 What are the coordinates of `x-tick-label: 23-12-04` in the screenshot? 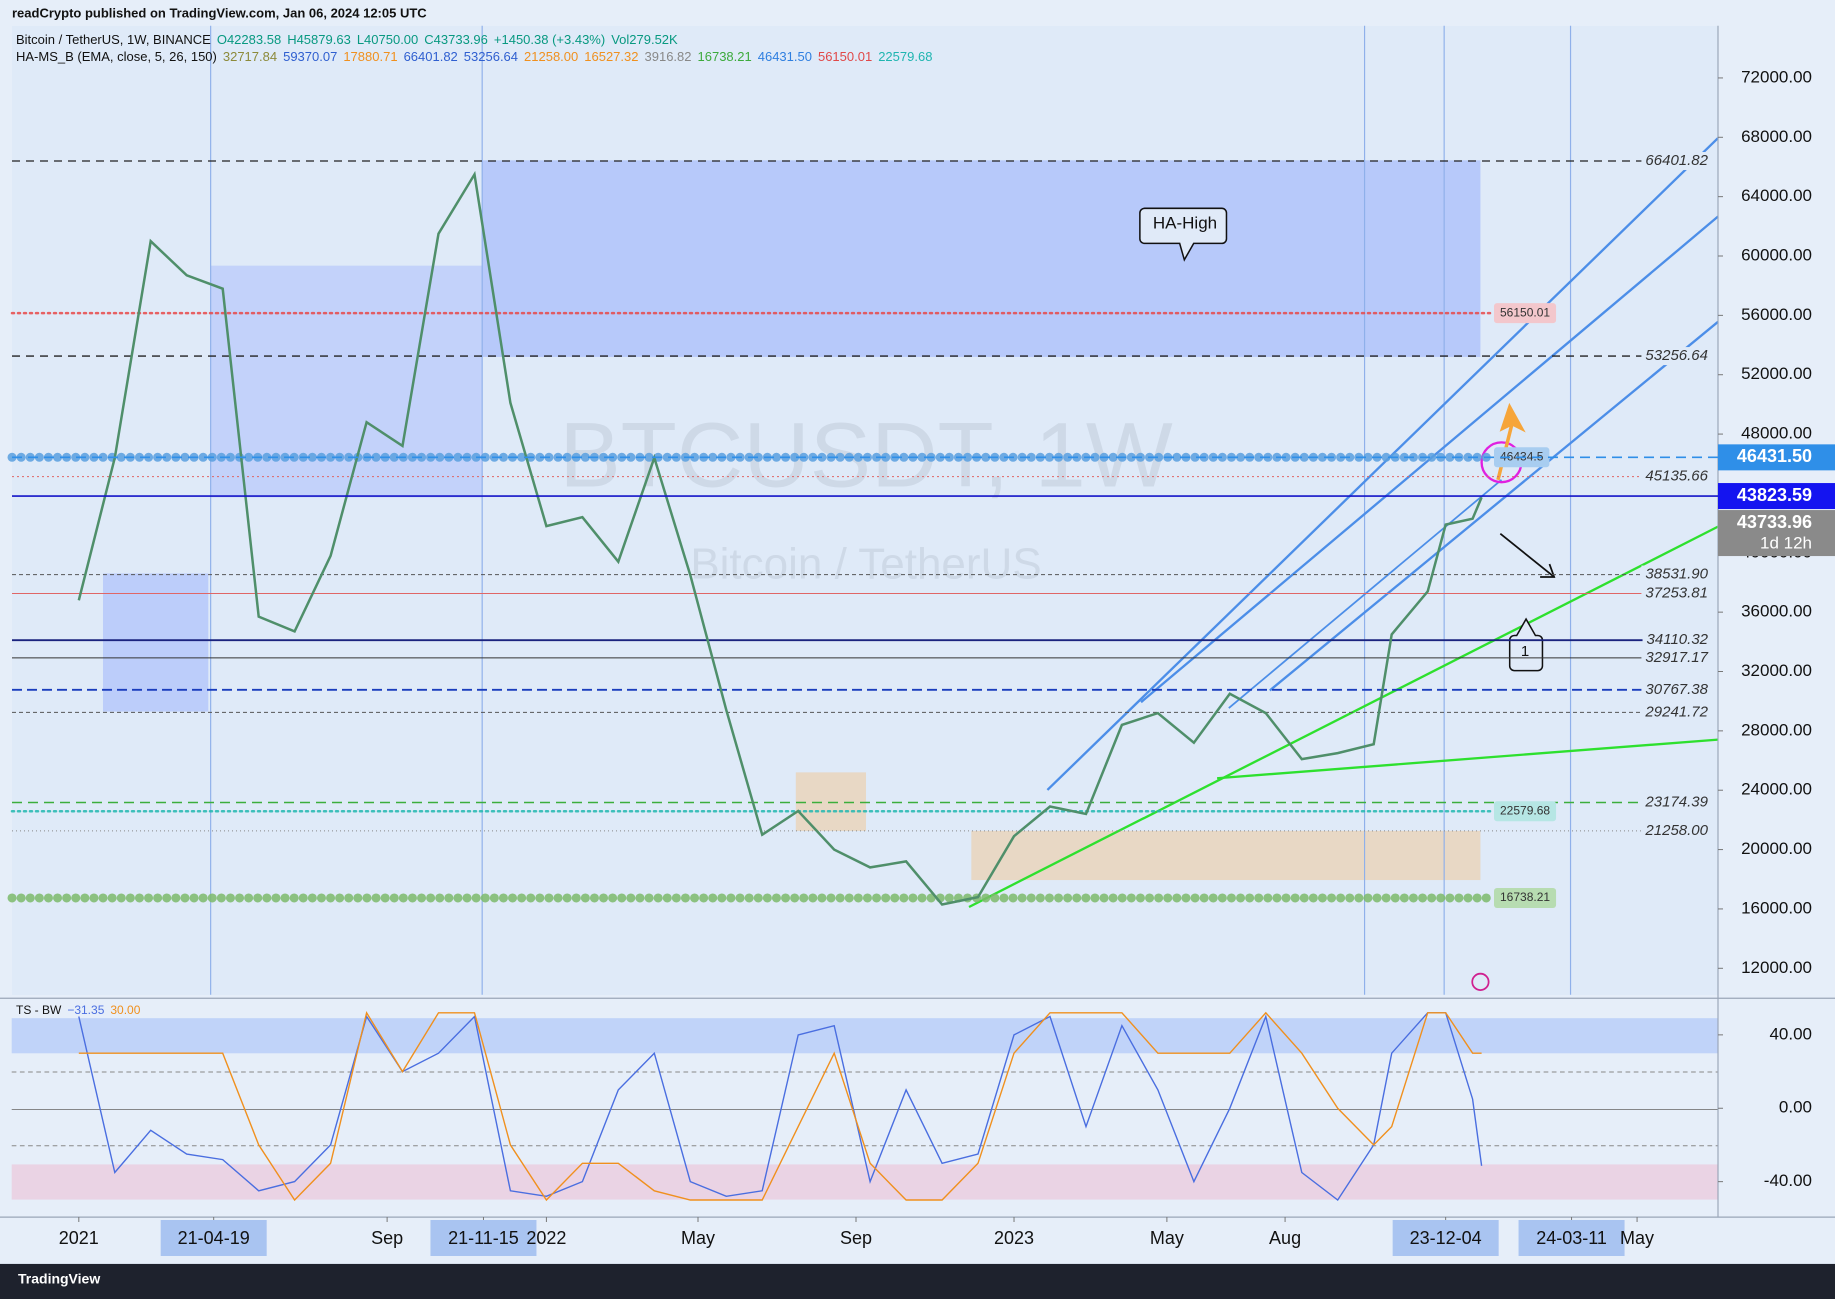 It's located at (1446, 1238).